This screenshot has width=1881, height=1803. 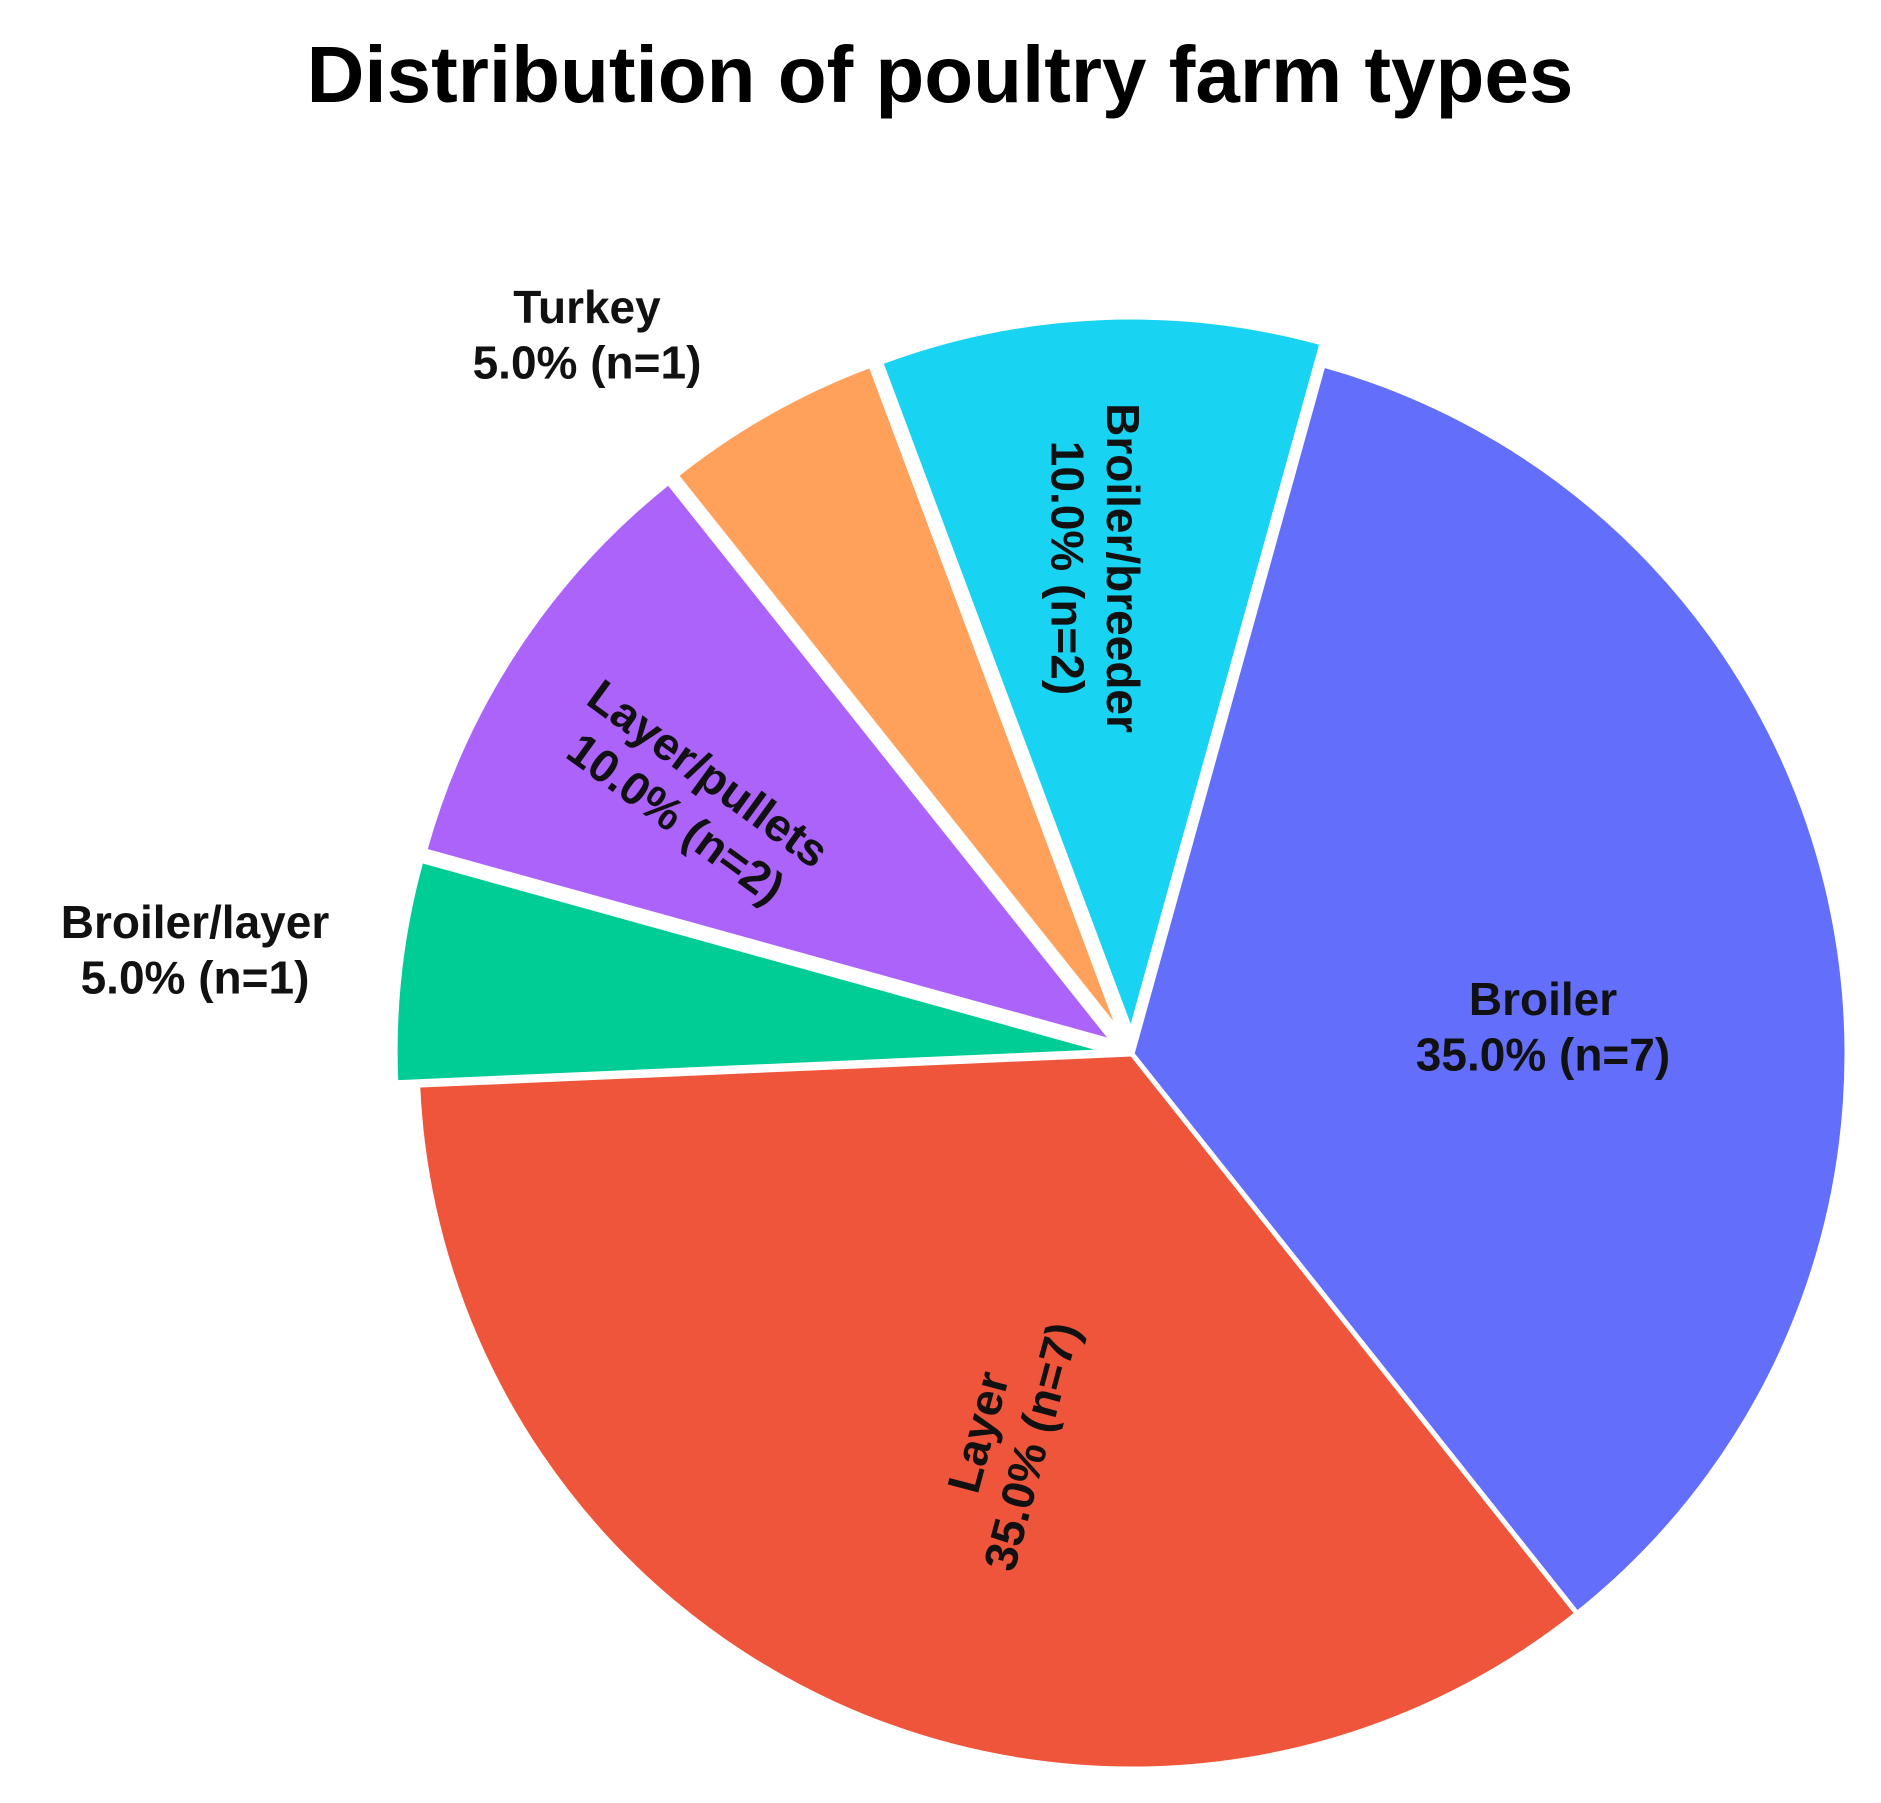 What do you see at coordinates (898, 700) in the screenshot?
I see `pie-slice-turkey` at bounding box center [898, 700].